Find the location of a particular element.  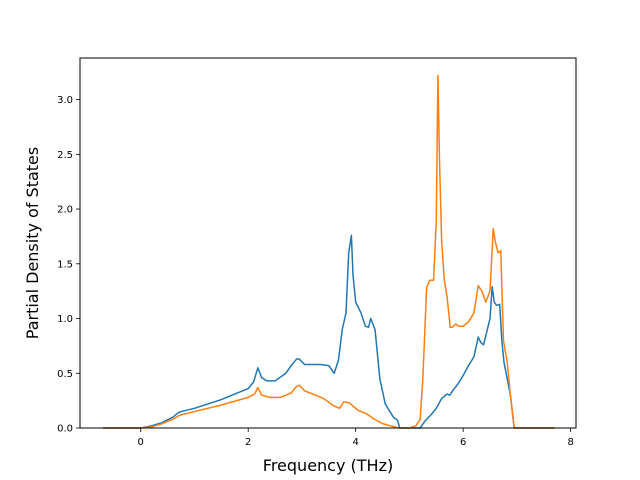

x-ticks: 0 2 4 6 8 is located at coordinates (356, 438).